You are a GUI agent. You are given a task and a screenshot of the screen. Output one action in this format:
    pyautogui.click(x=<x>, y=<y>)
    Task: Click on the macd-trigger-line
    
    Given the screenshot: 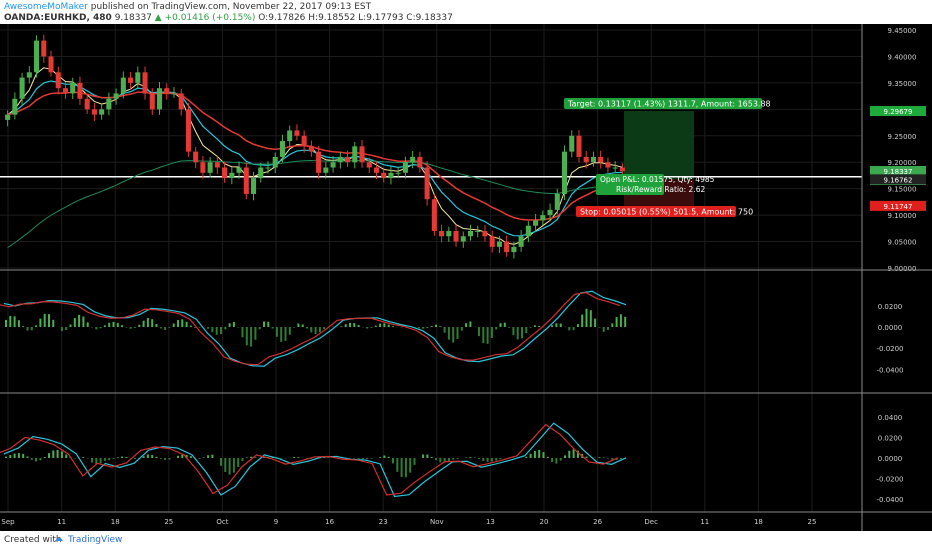 What is the action you would take?
    pyautogui.click(x=310, y=329)
    